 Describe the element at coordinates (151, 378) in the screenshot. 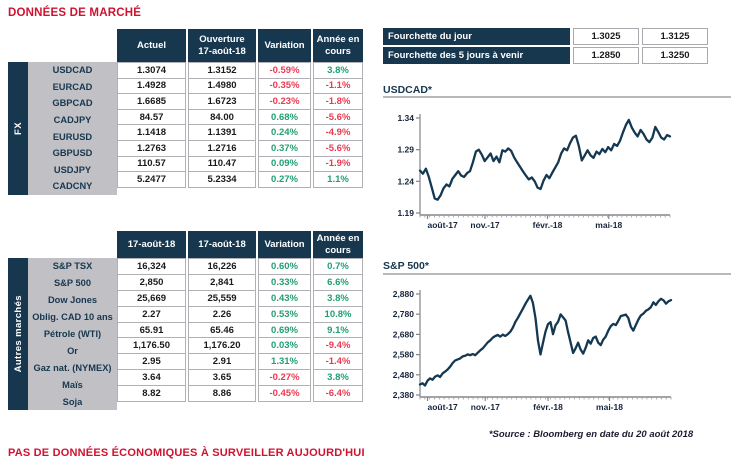

I see `mk-cell-v1: 3.64` at that location.